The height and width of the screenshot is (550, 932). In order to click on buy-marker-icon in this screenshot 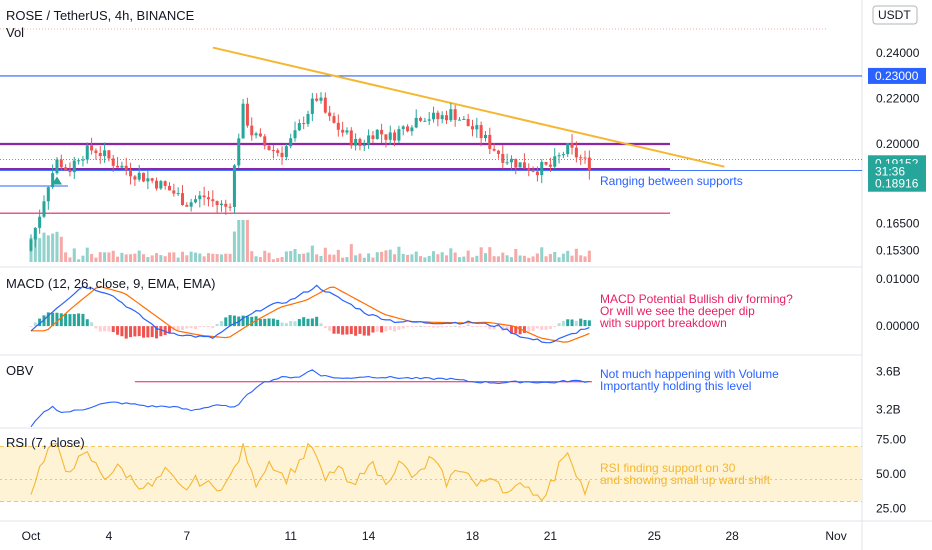, I will do `click(56, 180)`.